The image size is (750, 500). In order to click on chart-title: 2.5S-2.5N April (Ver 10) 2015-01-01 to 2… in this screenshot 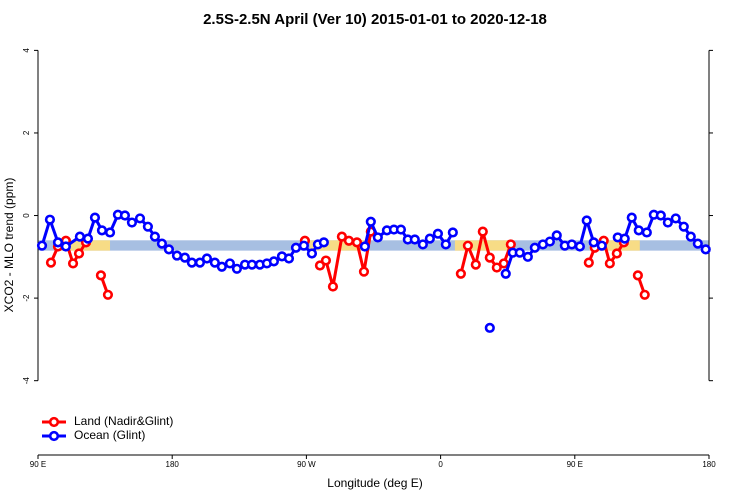, I will do `click(375, 19)`.